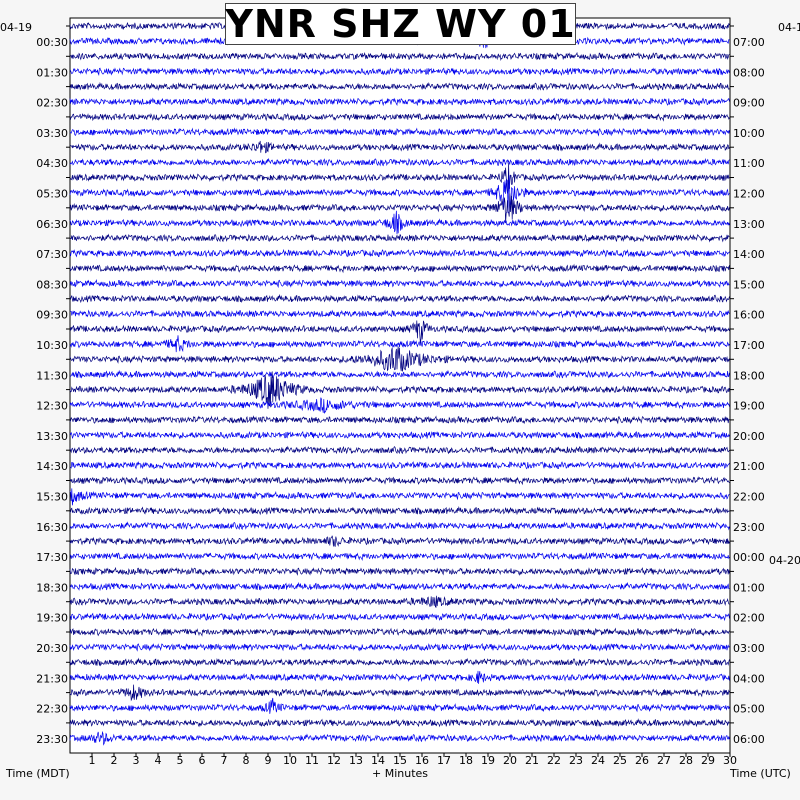 Image resolution: width=800 pixels, height=800 pixels. Describe the element at coordinates (52, 315) in the screenshot. I see `left-tick-label: 09:30` at that location.